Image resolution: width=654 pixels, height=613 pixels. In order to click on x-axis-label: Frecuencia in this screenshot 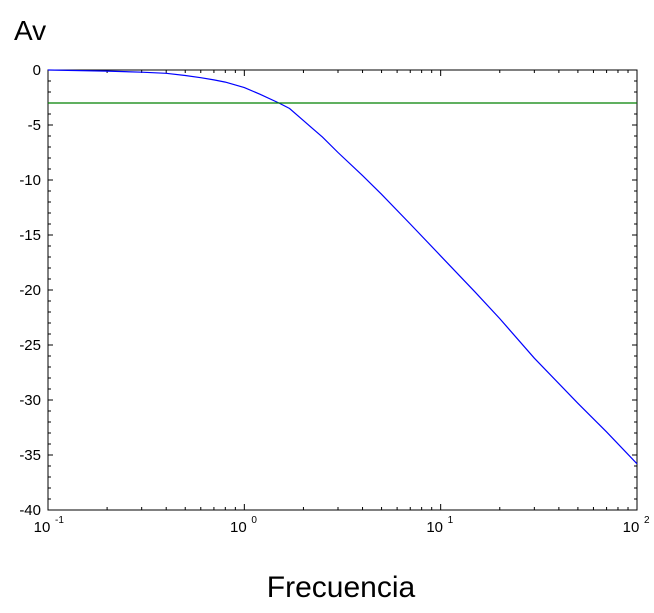, I will do `click(341, 587)`.